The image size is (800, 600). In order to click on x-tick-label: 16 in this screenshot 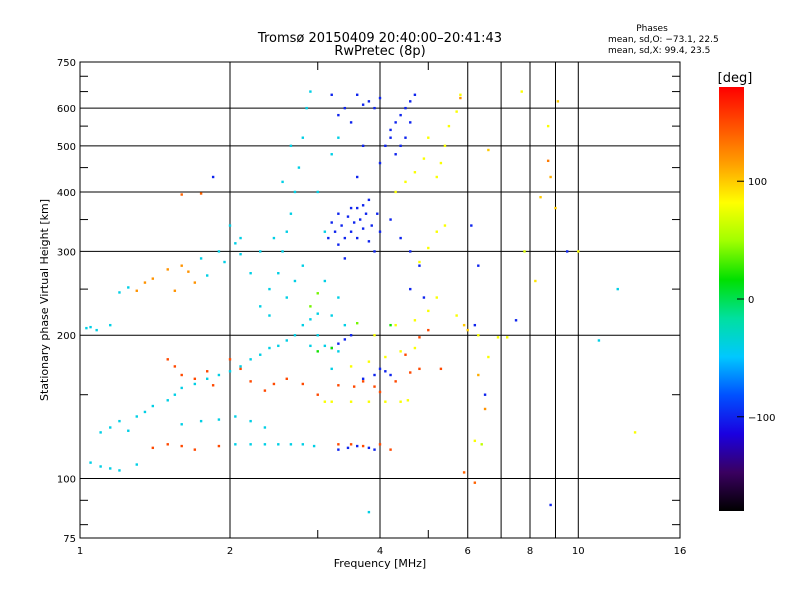, I will do `click(680, 551)`.